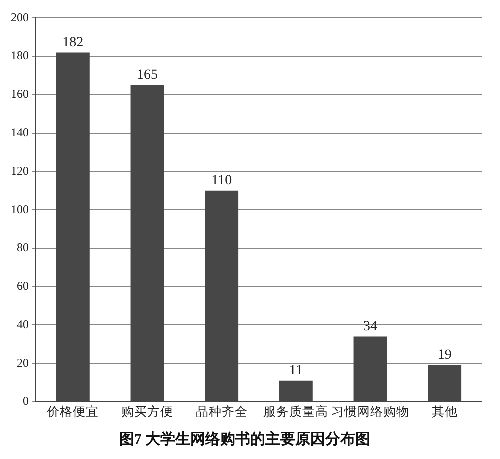 The height and width of the screenshot is (459, 500). I want to click on x-tick-label: 购买方便, so click(148, 411).